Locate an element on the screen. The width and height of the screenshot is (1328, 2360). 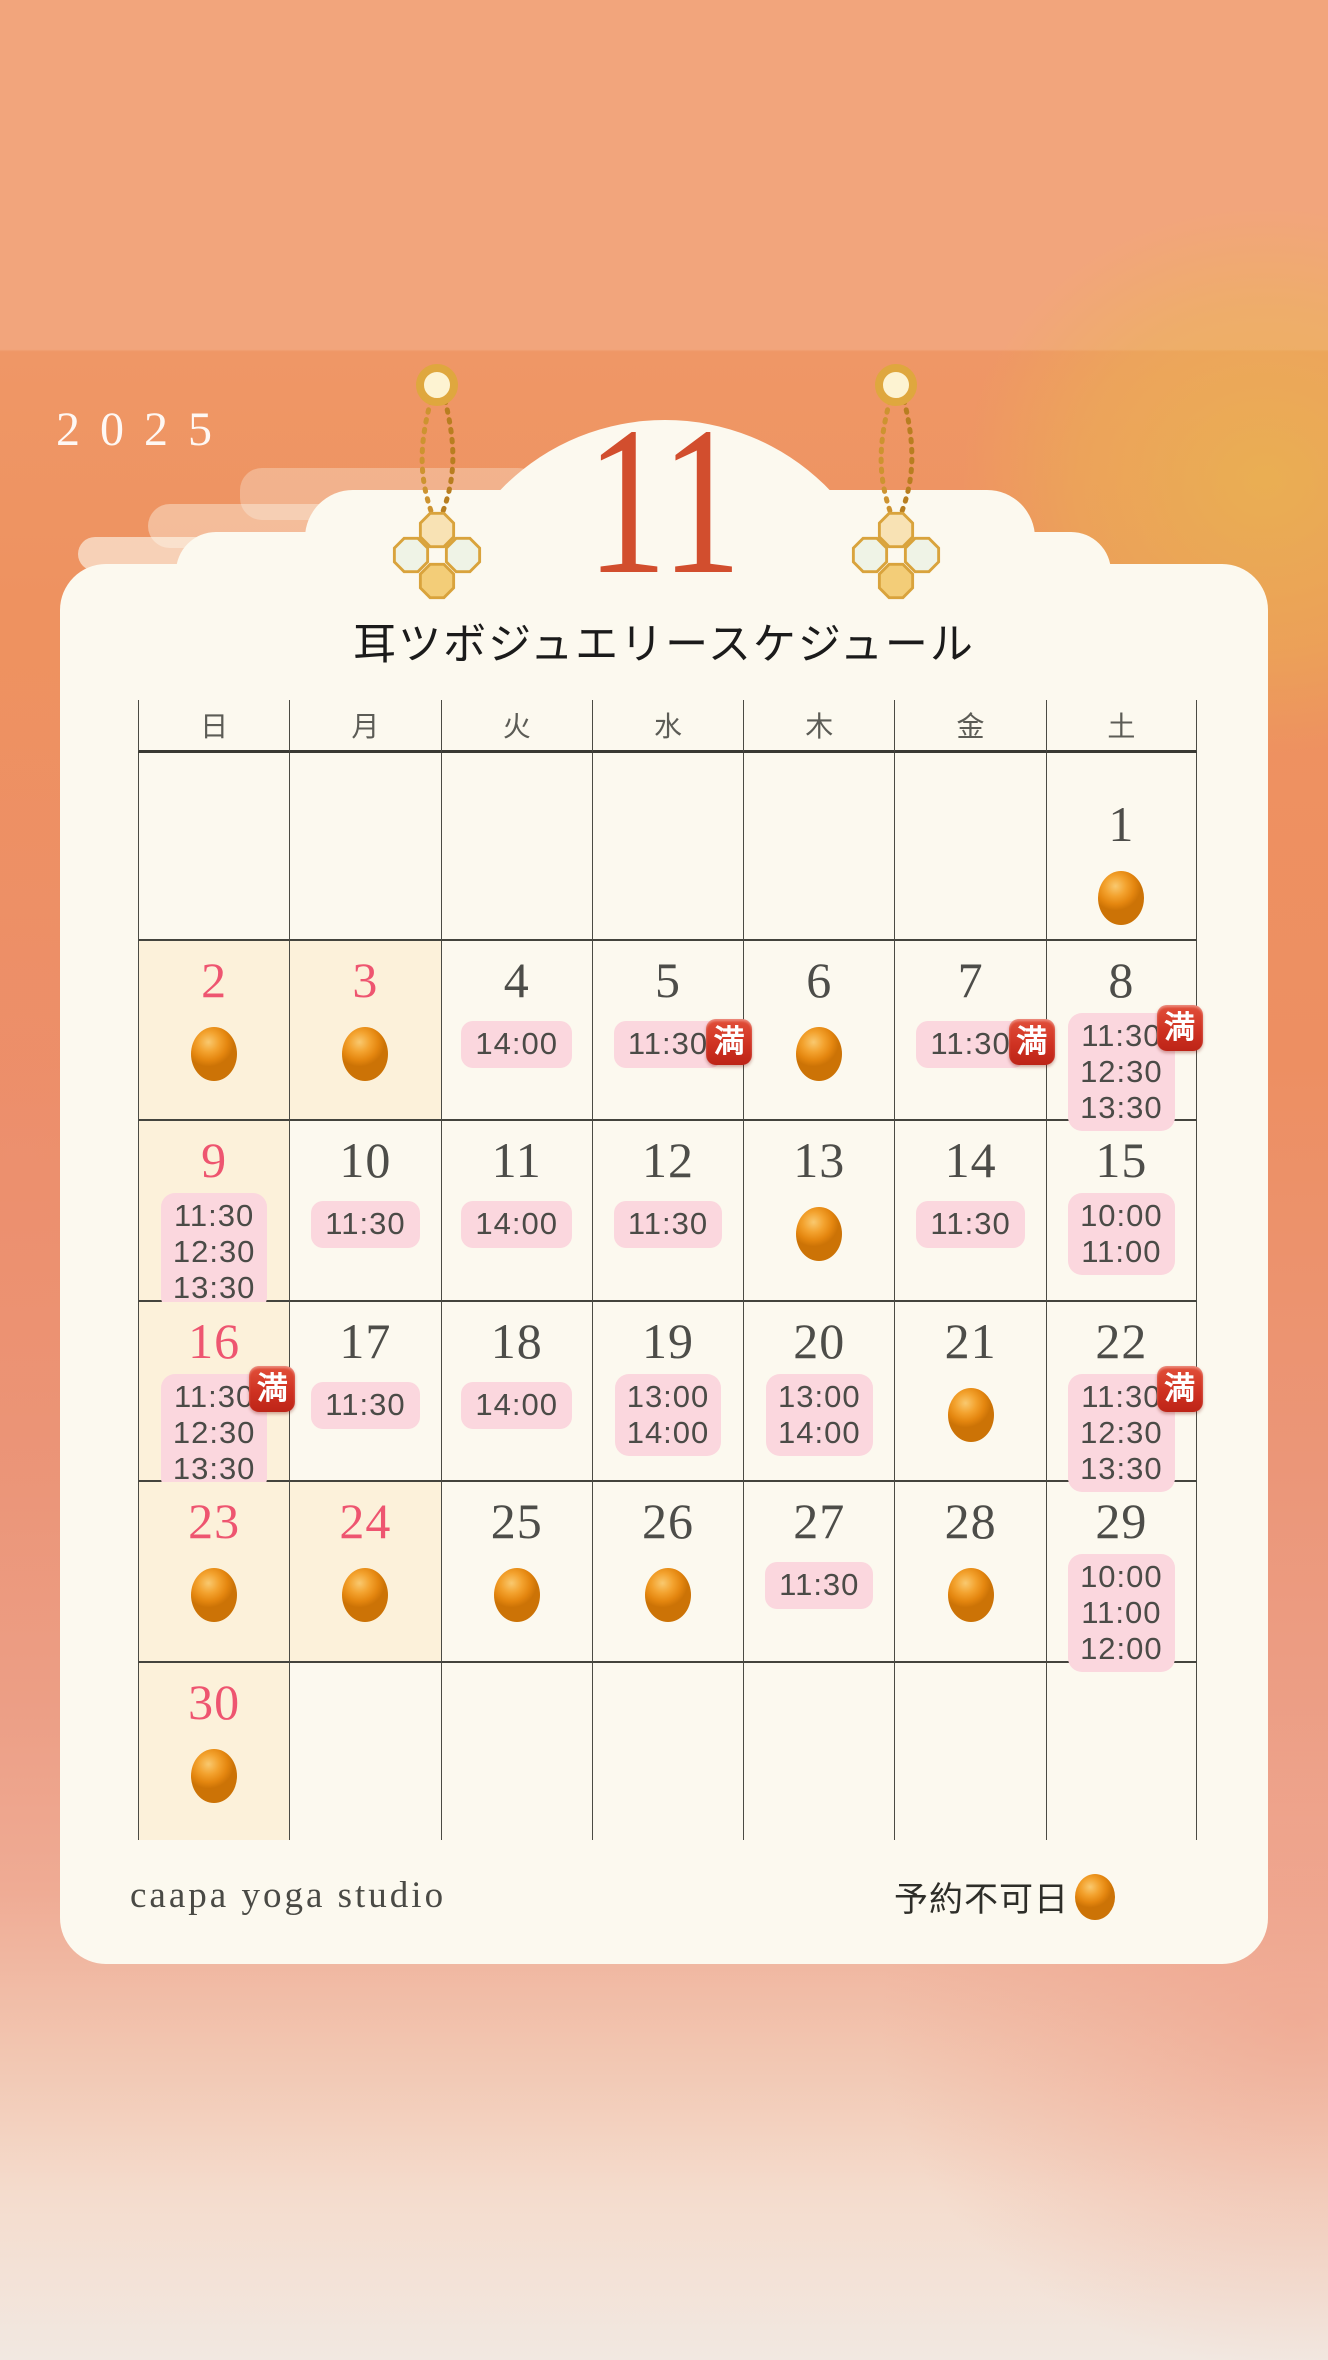
day-number: 10 is located at coordinates (365, 1160).